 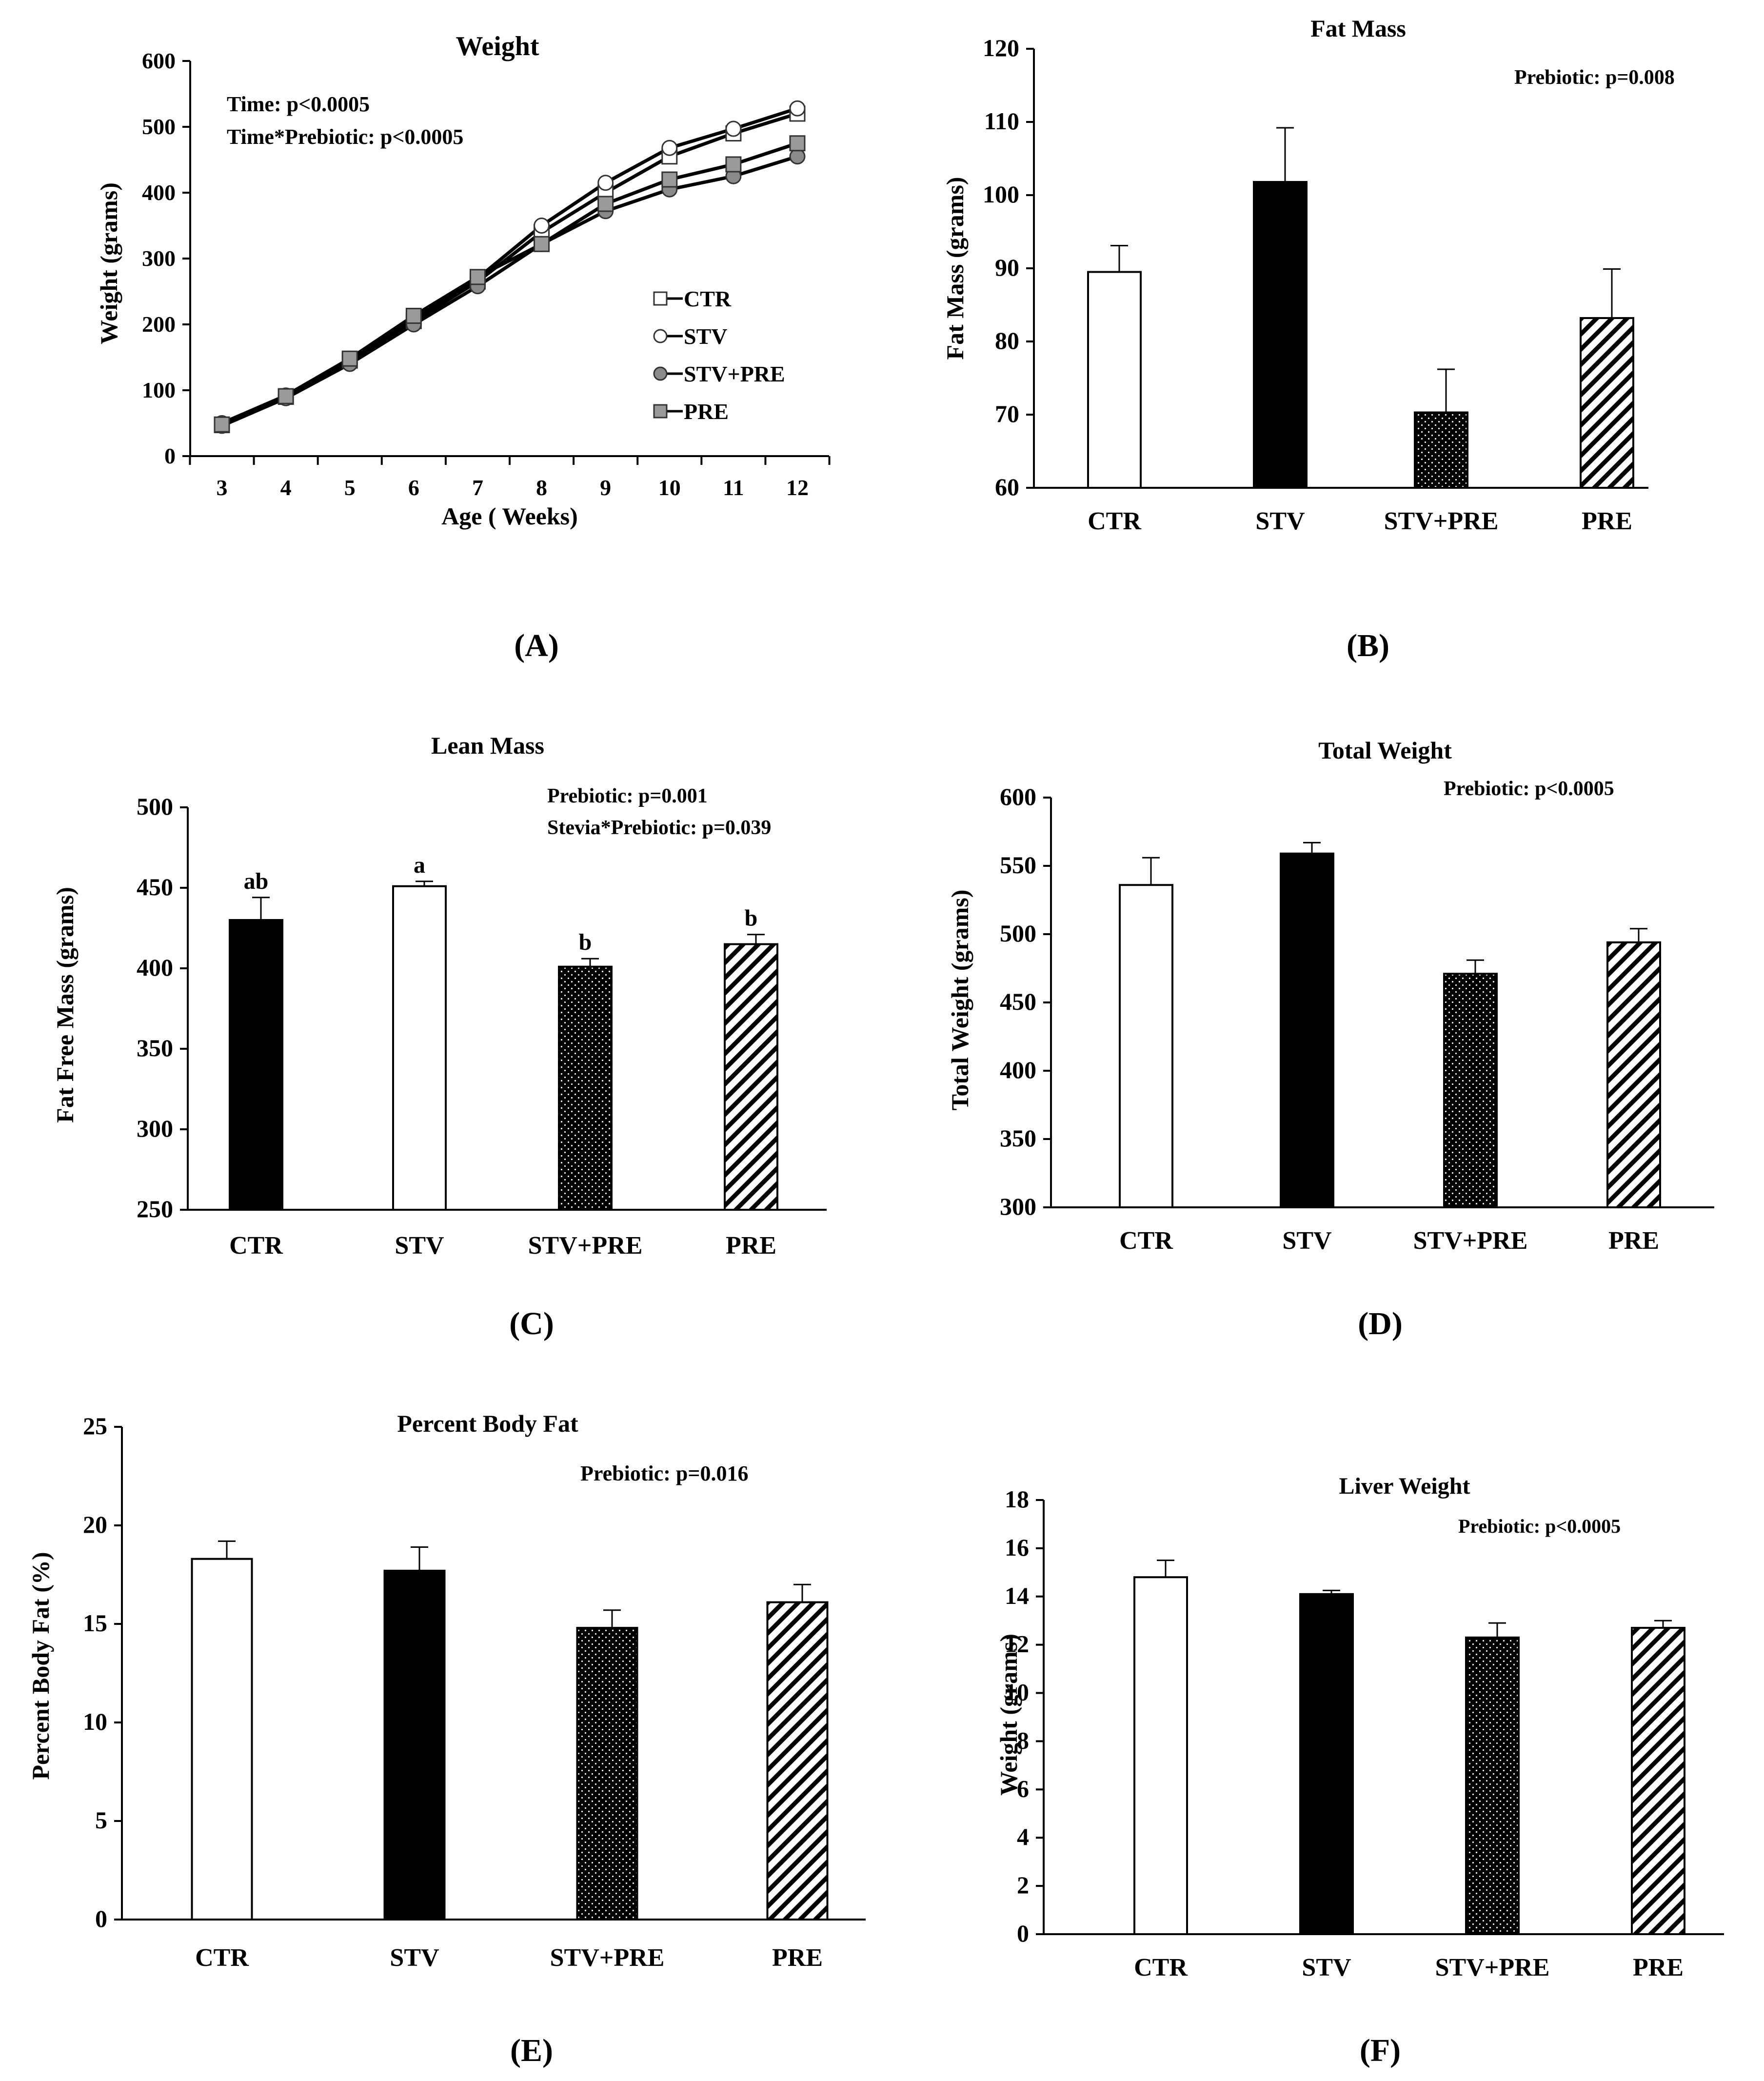 I want to click on y-tick-label: 14, so click(x=1017, y=1595).